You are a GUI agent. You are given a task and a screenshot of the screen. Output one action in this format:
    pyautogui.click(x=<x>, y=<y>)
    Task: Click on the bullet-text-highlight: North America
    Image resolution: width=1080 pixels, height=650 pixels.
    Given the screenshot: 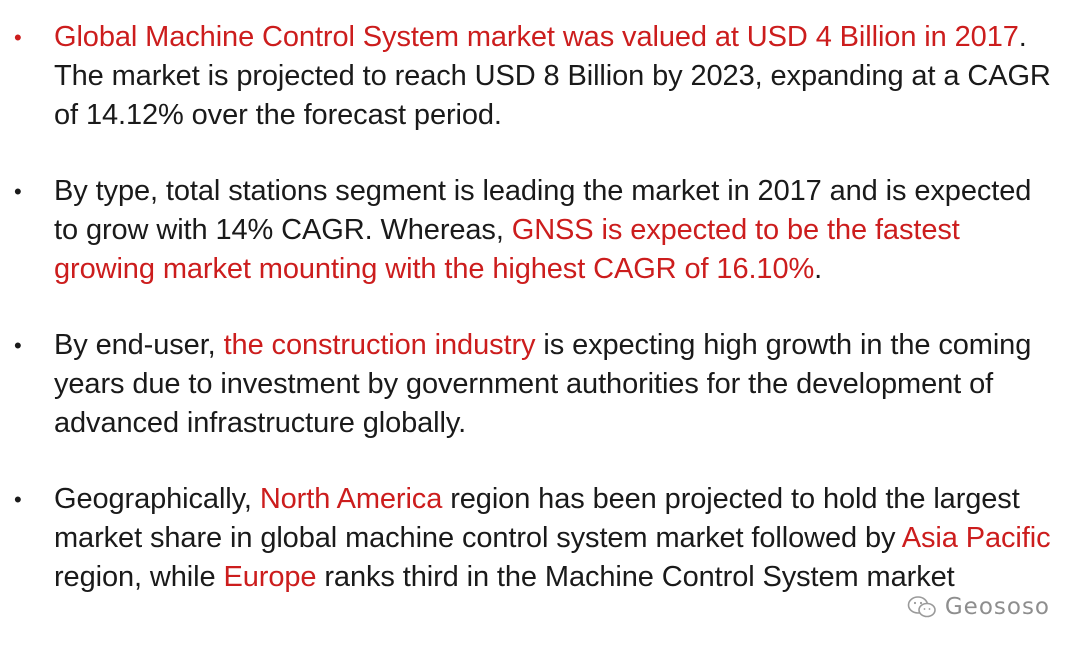 What is the action you would take?
    pyautogui.click(x=351, y=499)
    